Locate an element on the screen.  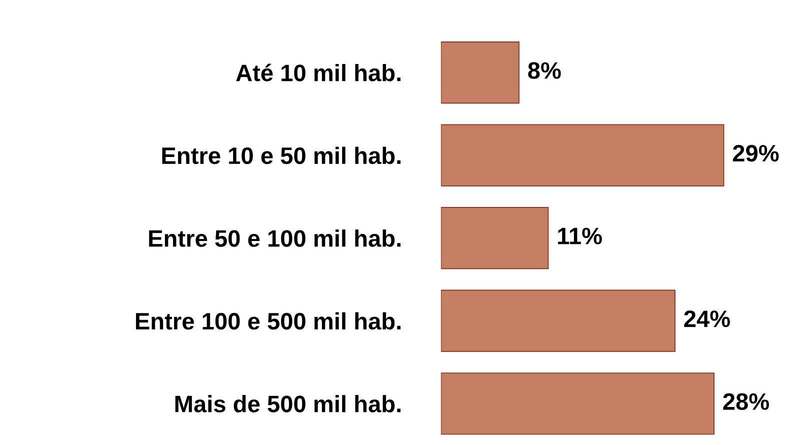
data-label: 24% is located at coordinates (707, 319).